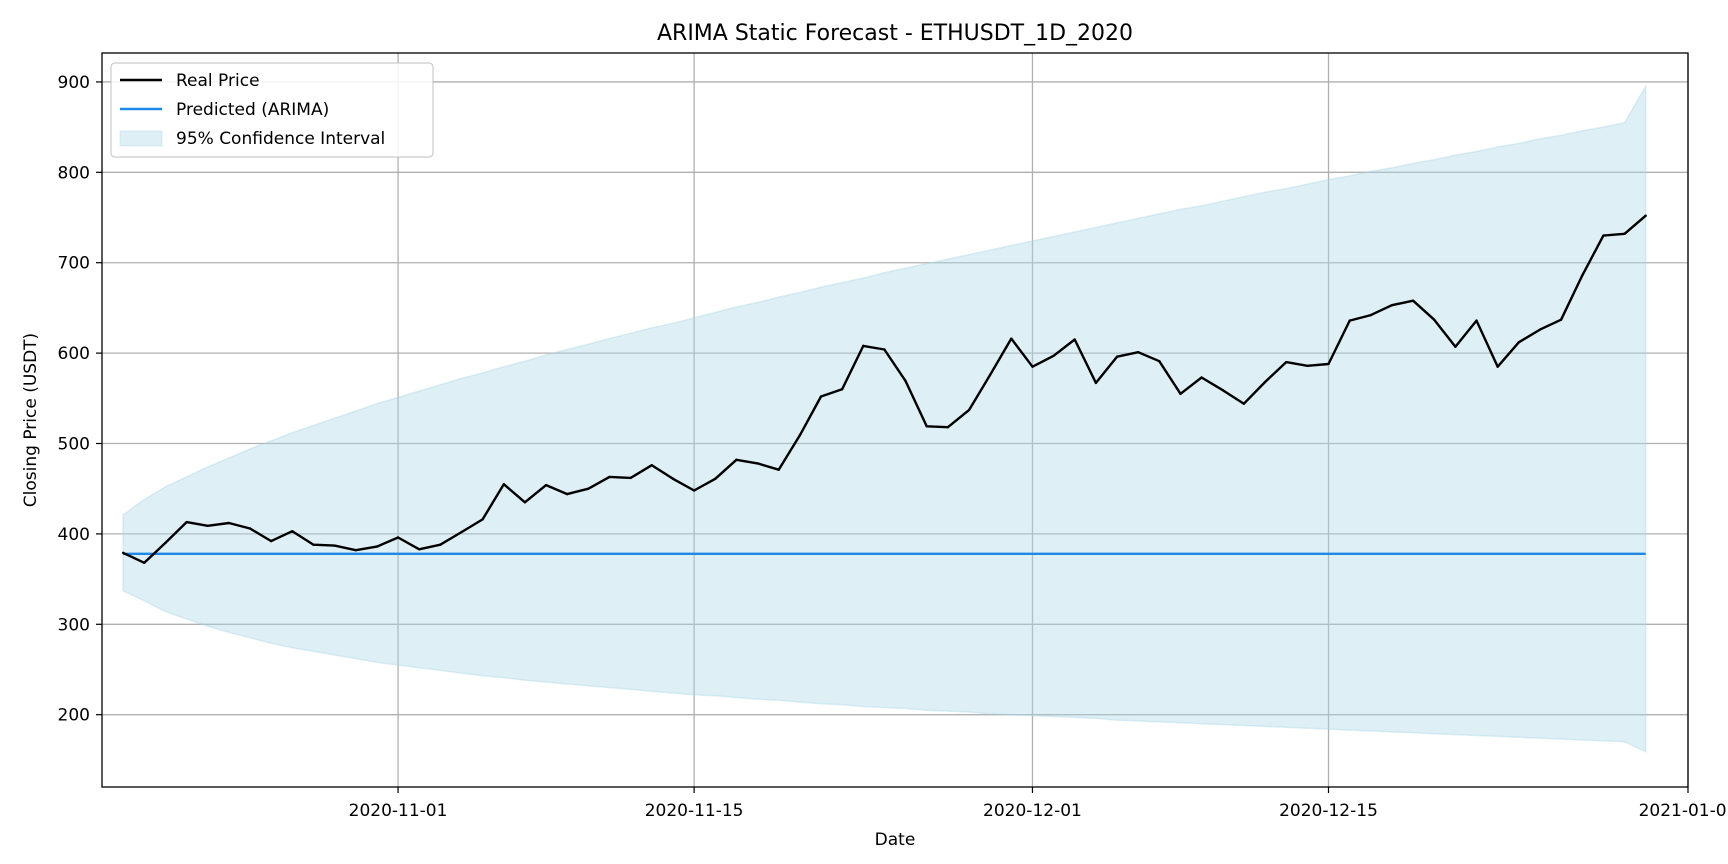 The height and width of the screenshot is (864, 1728). I want to click on x-tick-label: 2020-11-15, so click(694, 811).